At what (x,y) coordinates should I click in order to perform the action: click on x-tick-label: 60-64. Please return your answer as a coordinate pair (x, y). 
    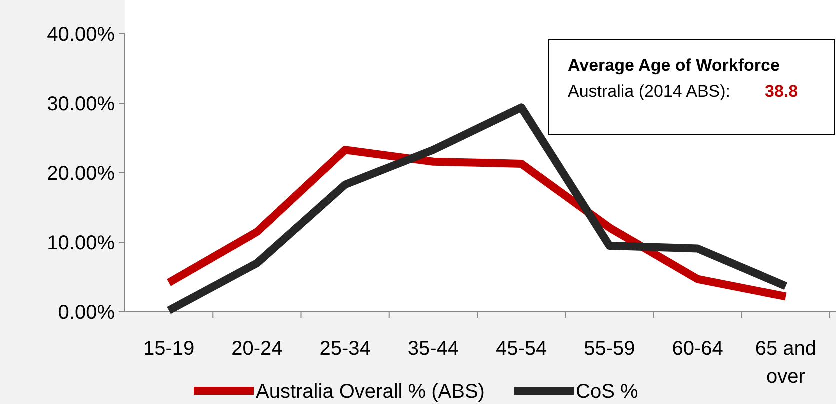
    Looking at the image, I should click on (698, 349).